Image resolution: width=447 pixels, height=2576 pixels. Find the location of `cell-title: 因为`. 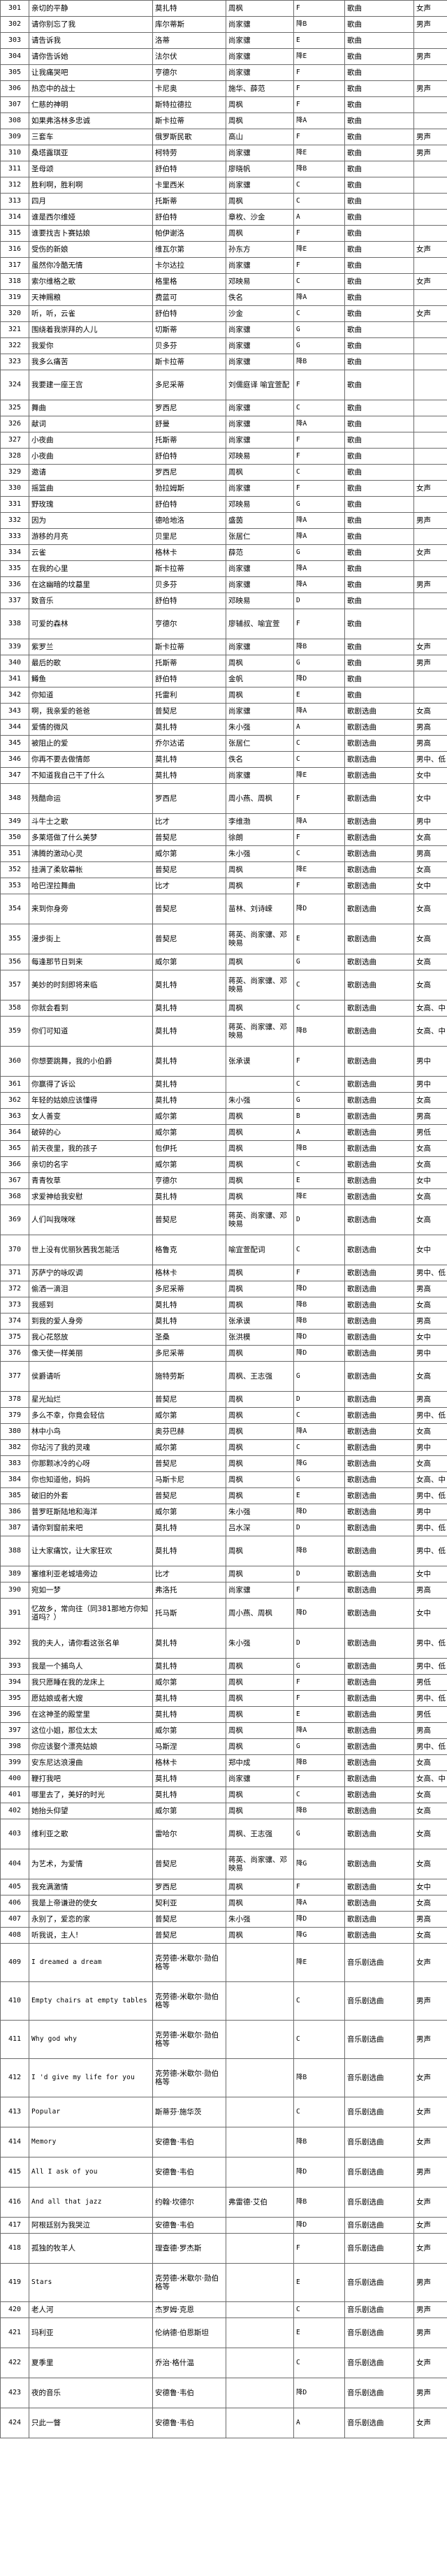

cell-title: 因为 is located at coordinates (91, 520).